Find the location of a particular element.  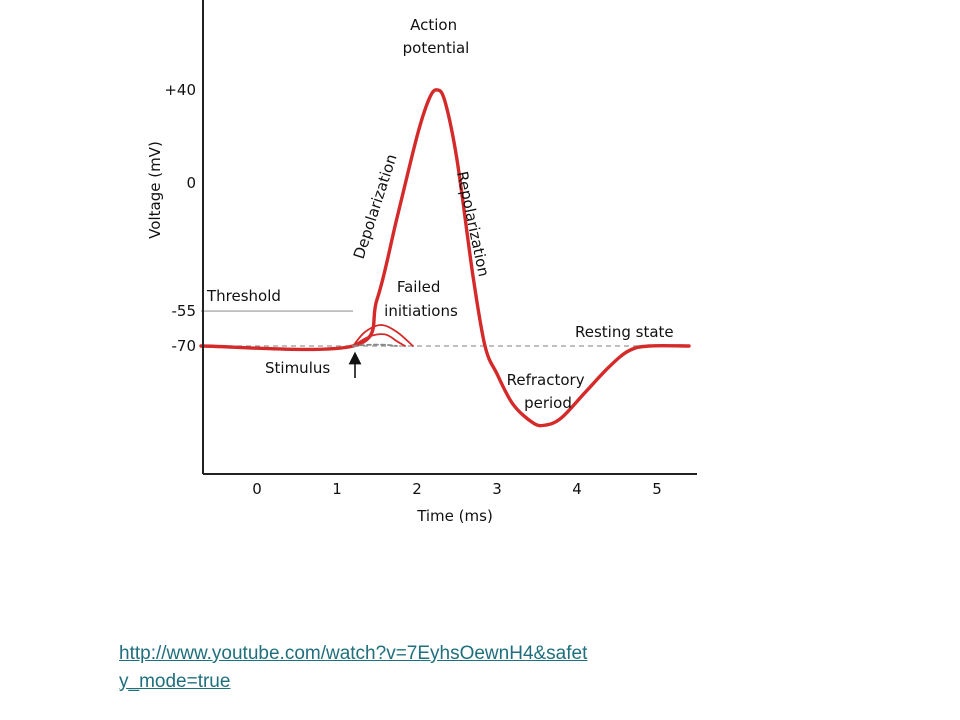

x-tick-label: 5 is located at coordinates (657, 489).